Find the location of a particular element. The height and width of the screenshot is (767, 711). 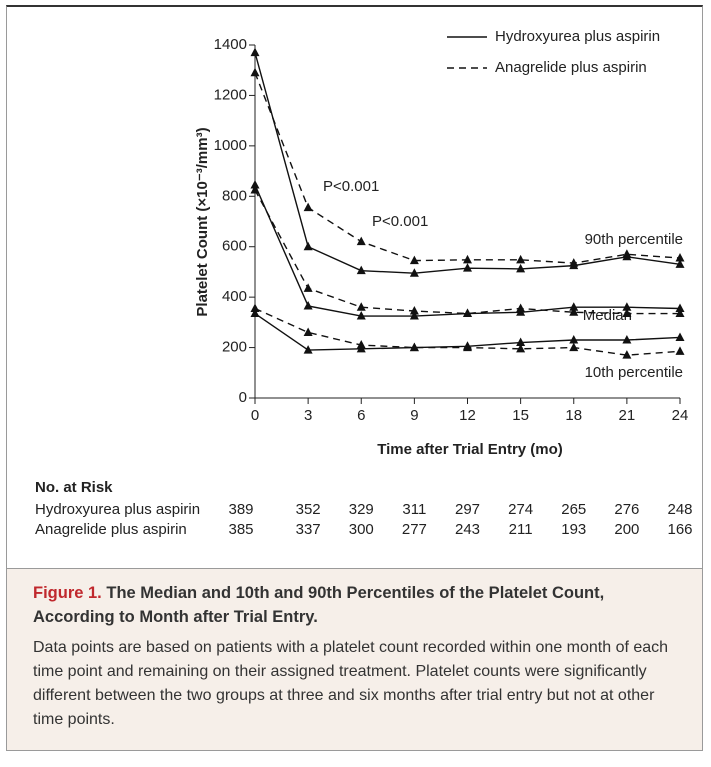

risk-value: 193 is located at coordinates (573, 529).